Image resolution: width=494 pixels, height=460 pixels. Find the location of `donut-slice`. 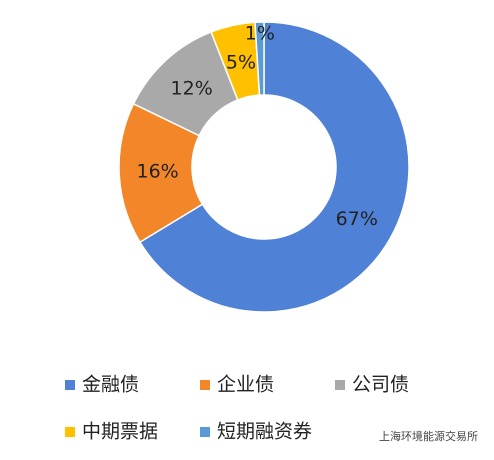

donut-slice is located at coordinates (259, 58).